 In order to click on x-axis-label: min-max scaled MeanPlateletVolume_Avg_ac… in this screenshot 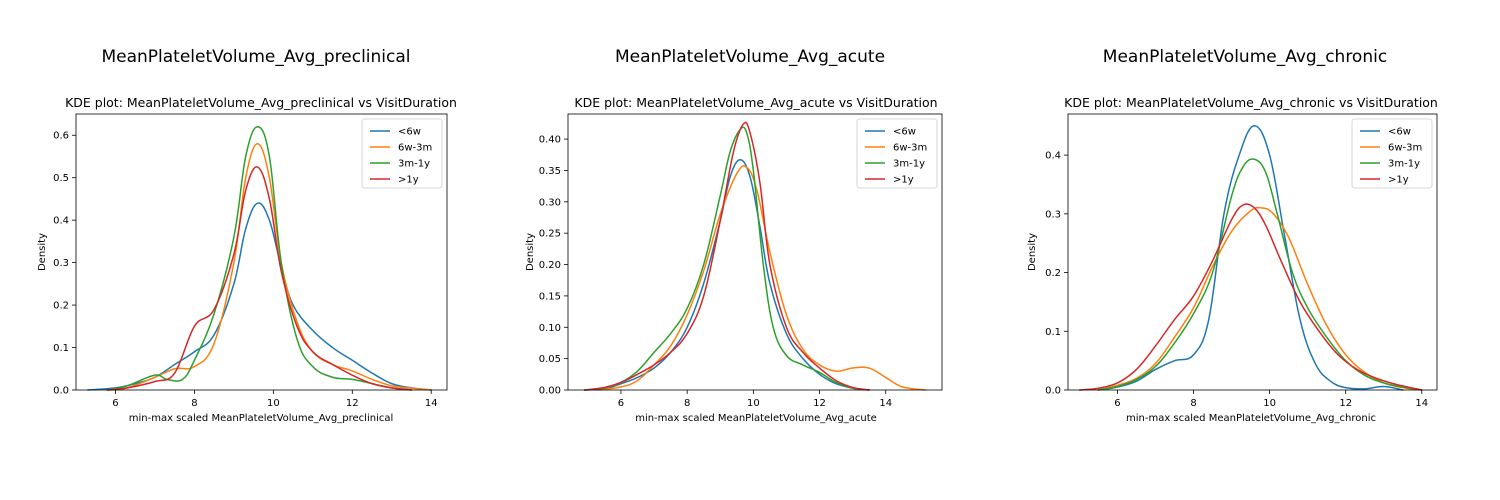, I will do `click(756, 418)`.